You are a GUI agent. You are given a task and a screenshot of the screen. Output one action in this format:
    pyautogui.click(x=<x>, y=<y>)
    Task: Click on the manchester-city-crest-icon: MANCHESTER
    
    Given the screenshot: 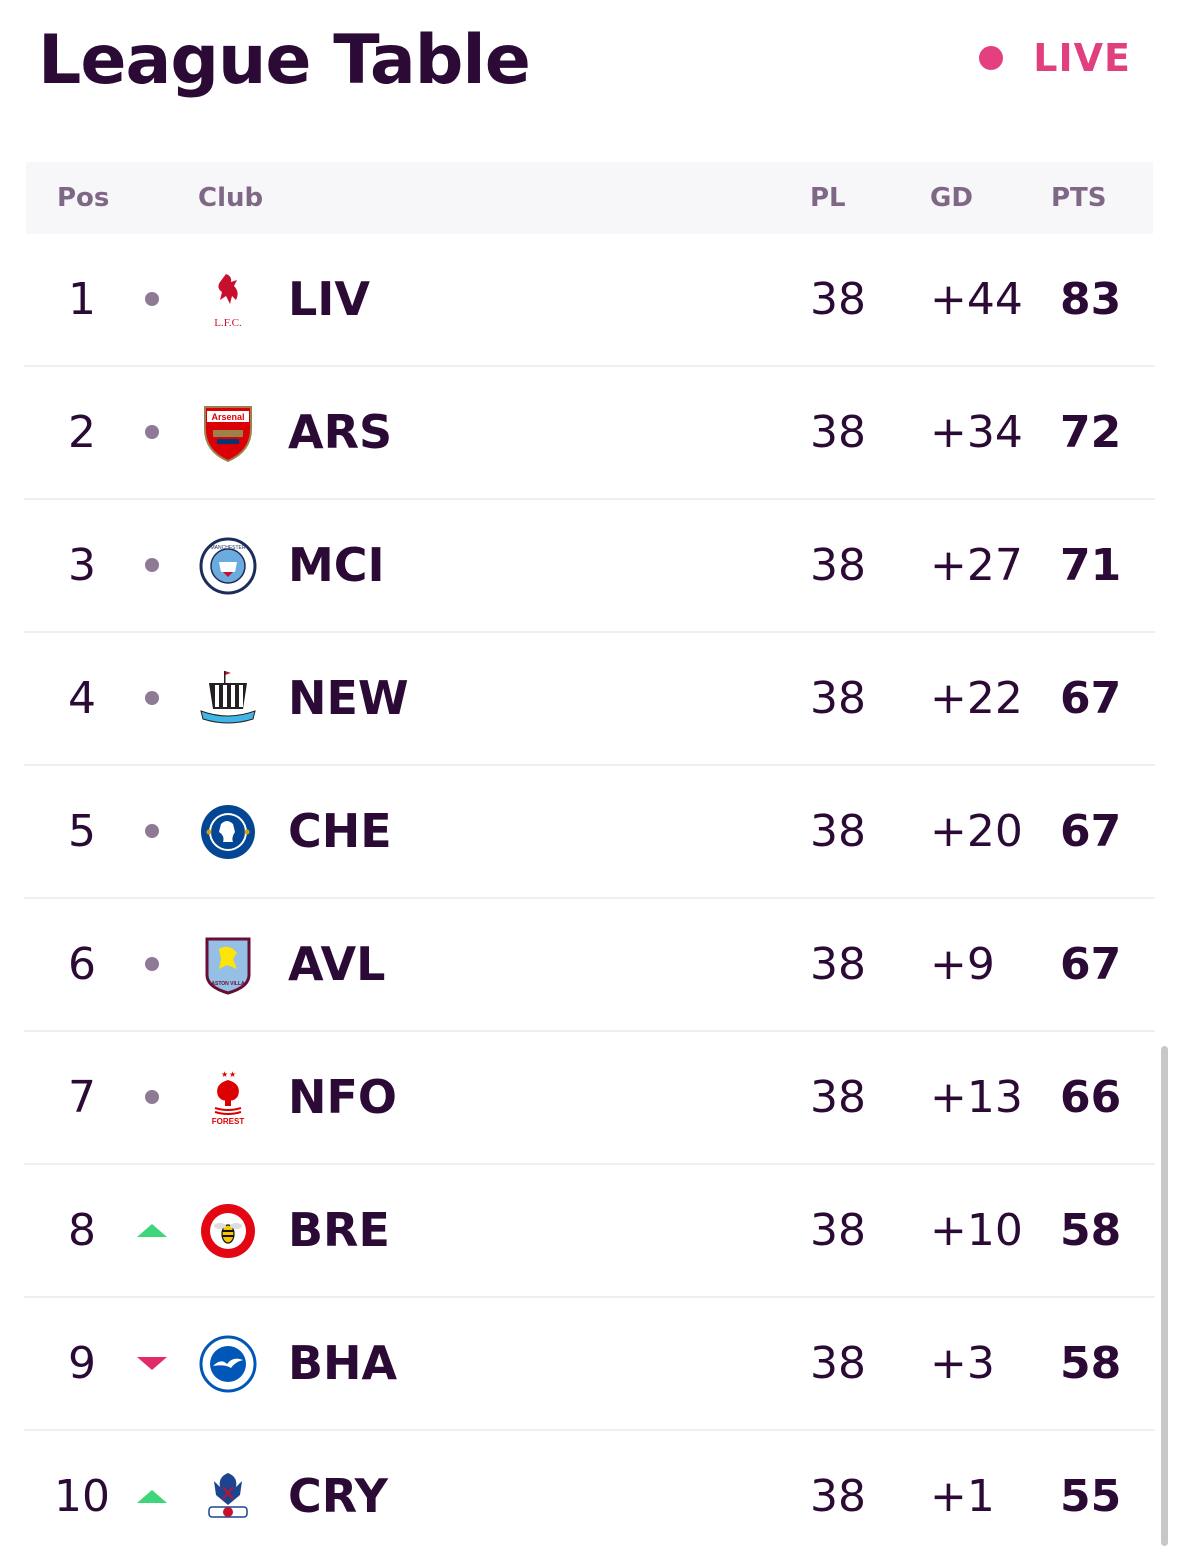 What is the action you would take?
    pyautogui.click(x=228, y=566)
    